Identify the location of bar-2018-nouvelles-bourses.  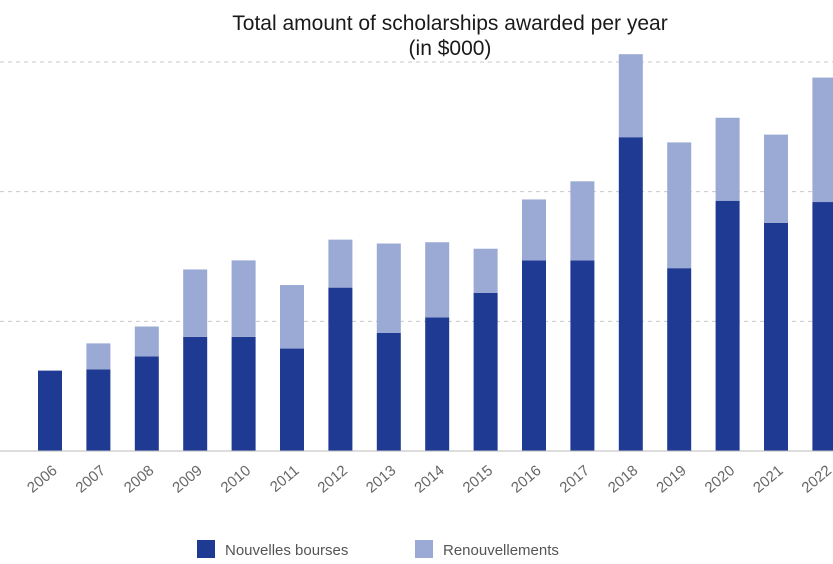
(630, 294).